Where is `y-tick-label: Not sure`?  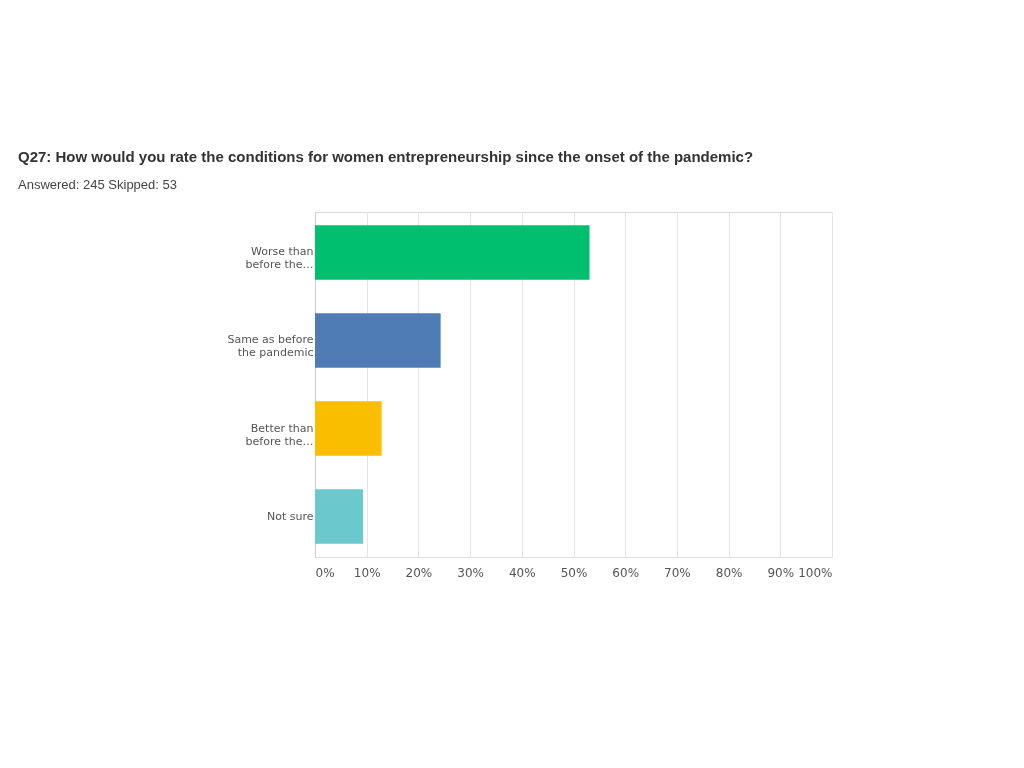
y-tick-label: Not sure is located at coordinates (290, 516).